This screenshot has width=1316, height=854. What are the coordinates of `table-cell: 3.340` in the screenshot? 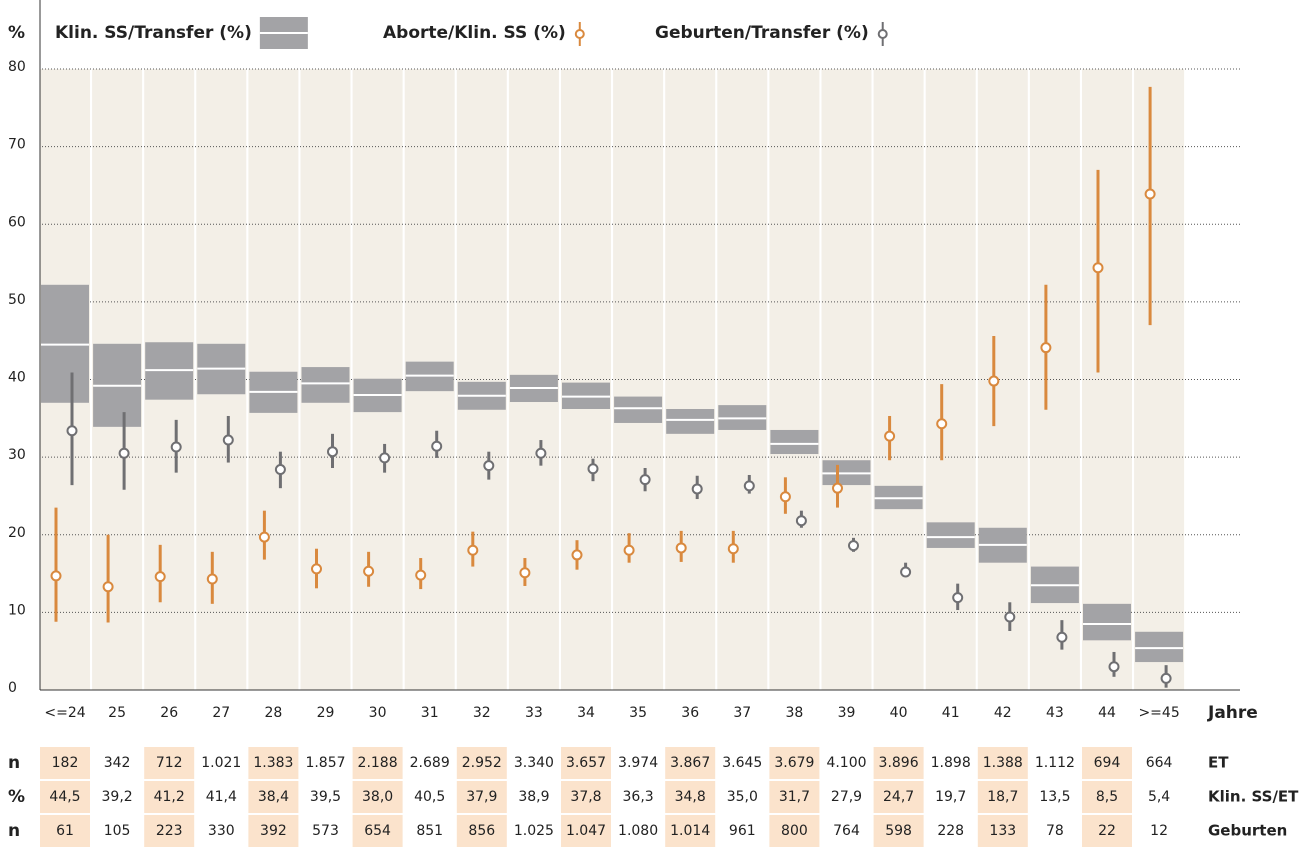 It's located at (534, 763).